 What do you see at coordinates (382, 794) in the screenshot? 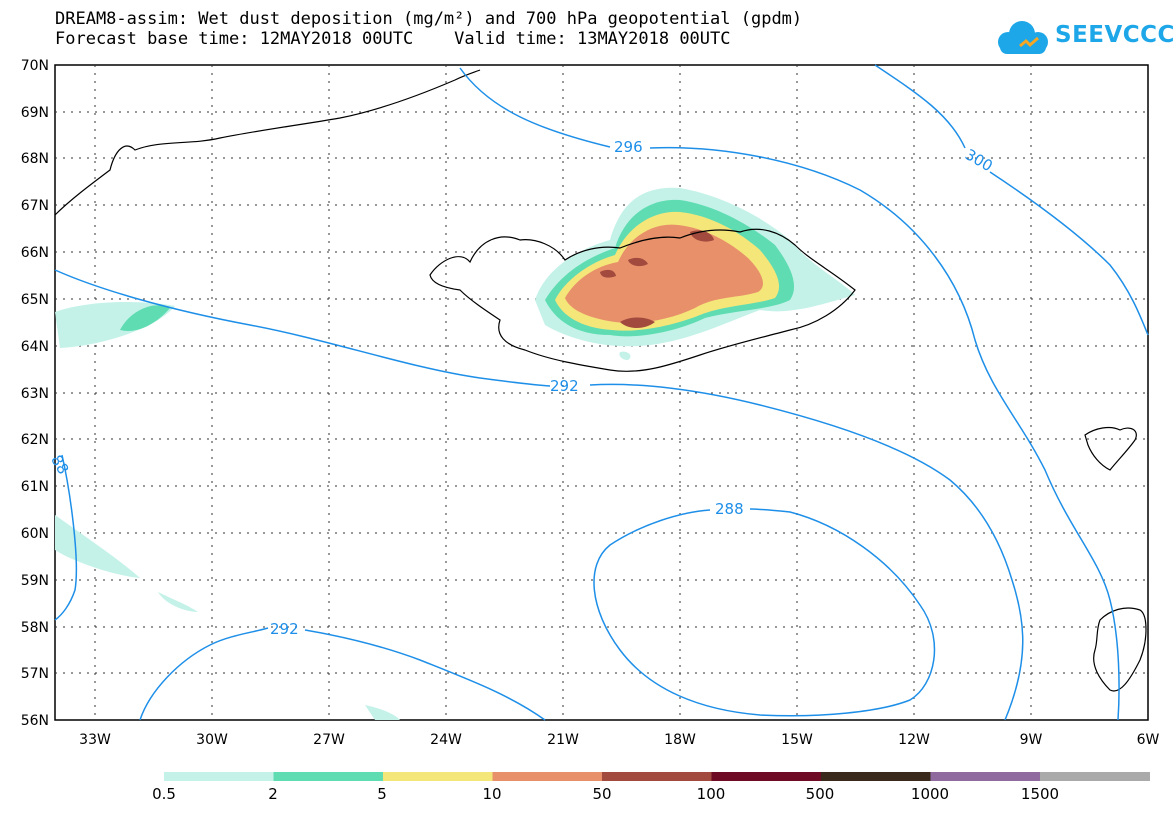
I see `colorbar-label: 5` at bounding box center [382, 794].